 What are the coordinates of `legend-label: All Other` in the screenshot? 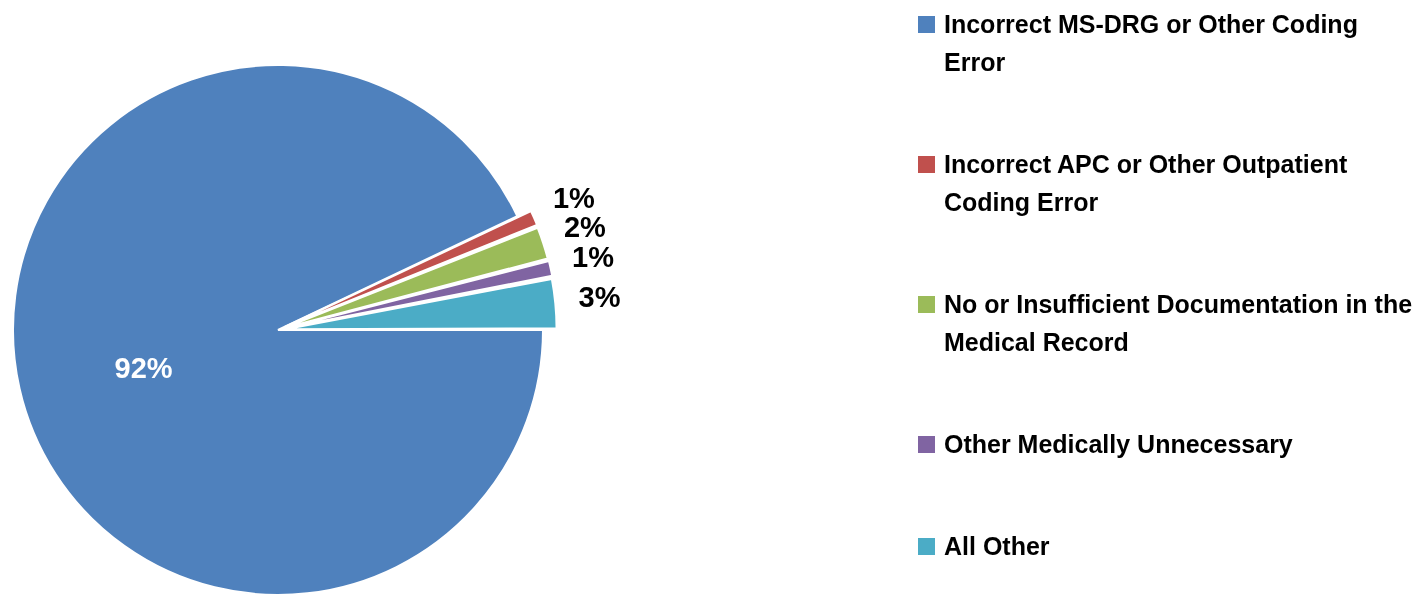 It's located at (997, 546).